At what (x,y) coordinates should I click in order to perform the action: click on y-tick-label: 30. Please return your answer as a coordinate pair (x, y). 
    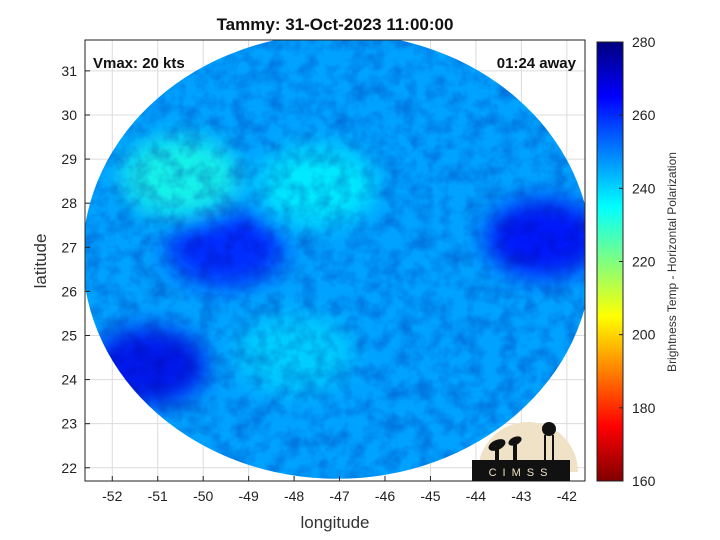
    Looking at the image, I should click on (69, 115).